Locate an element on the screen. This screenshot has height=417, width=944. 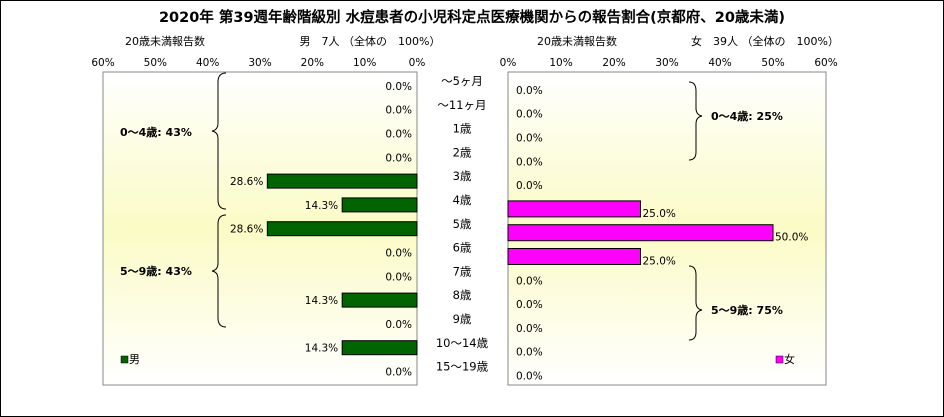
female-data-label: 50.0% is located at coordinates (791, 238).